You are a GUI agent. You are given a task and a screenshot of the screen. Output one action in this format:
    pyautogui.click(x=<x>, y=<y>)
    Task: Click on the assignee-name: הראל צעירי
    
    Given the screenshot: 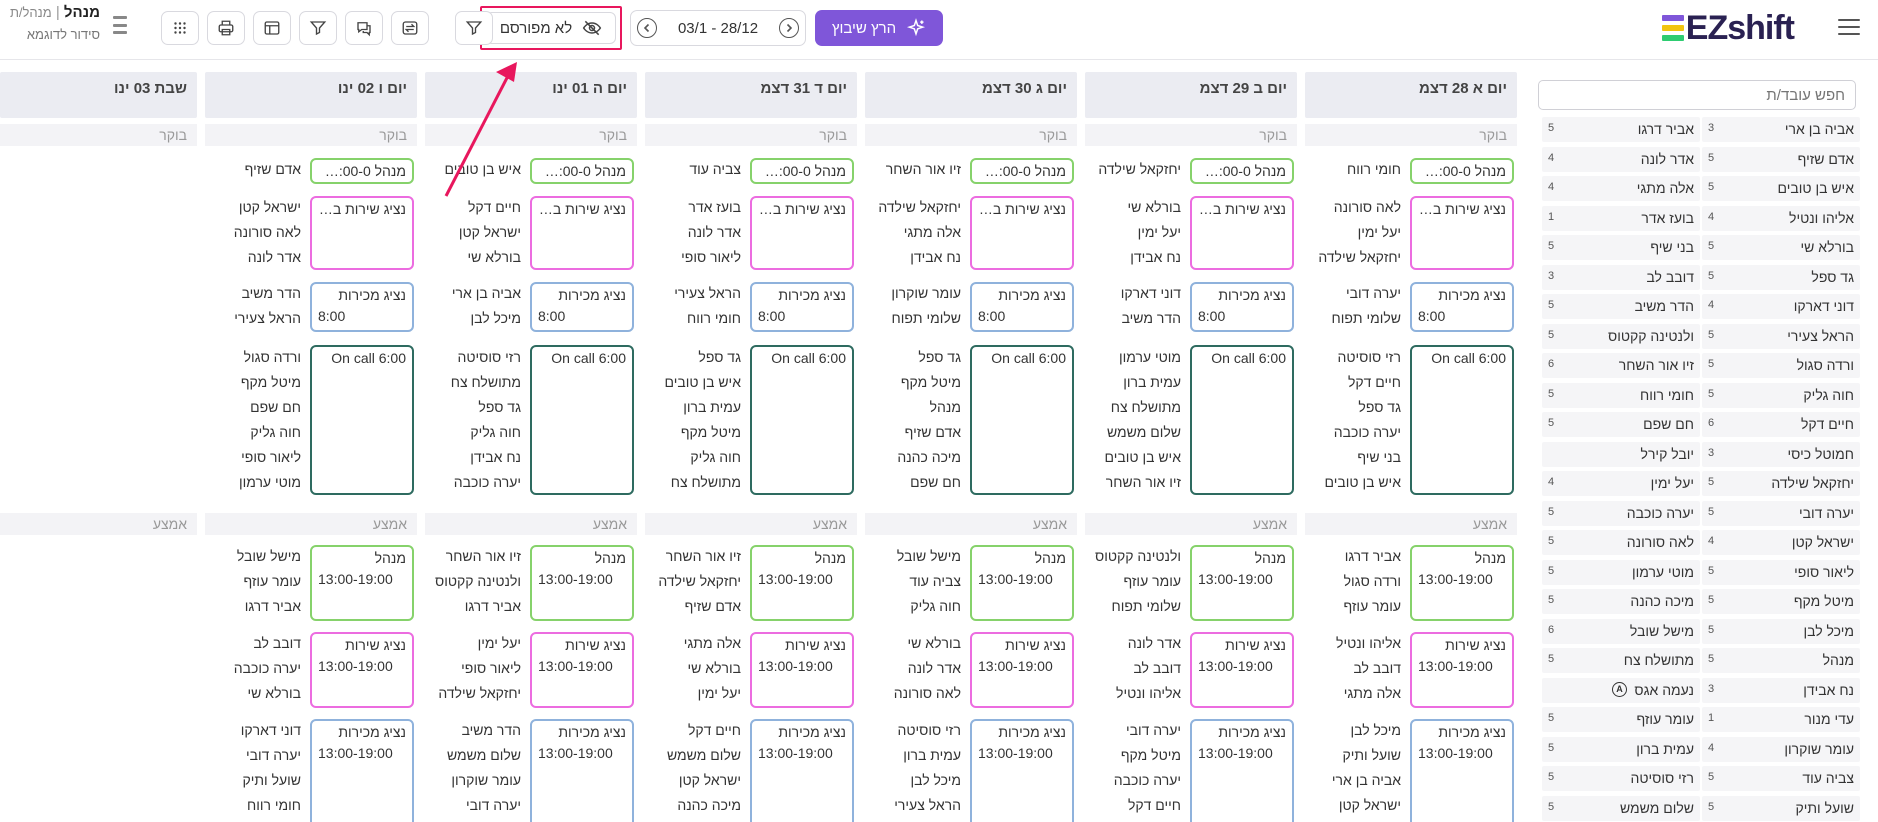 What is the action you would take?
    pyautogui.click(x=267, y=318)
    